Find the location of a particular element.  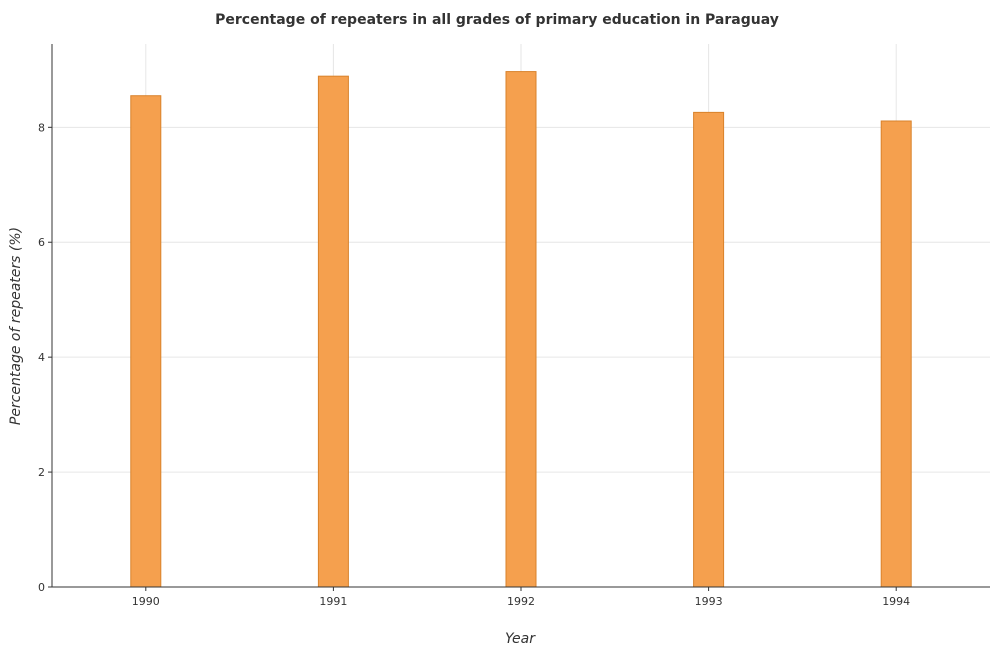

y-tick-labels: 0 2 4 6 8 is located at coordinates (41, 357).